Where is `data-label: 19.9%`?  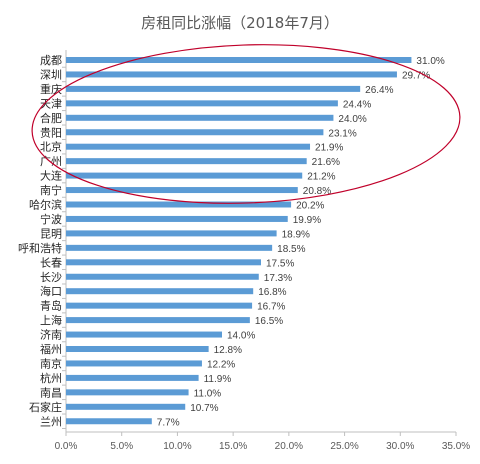
data-label: 19.9% is located at coordinates (307, 220).